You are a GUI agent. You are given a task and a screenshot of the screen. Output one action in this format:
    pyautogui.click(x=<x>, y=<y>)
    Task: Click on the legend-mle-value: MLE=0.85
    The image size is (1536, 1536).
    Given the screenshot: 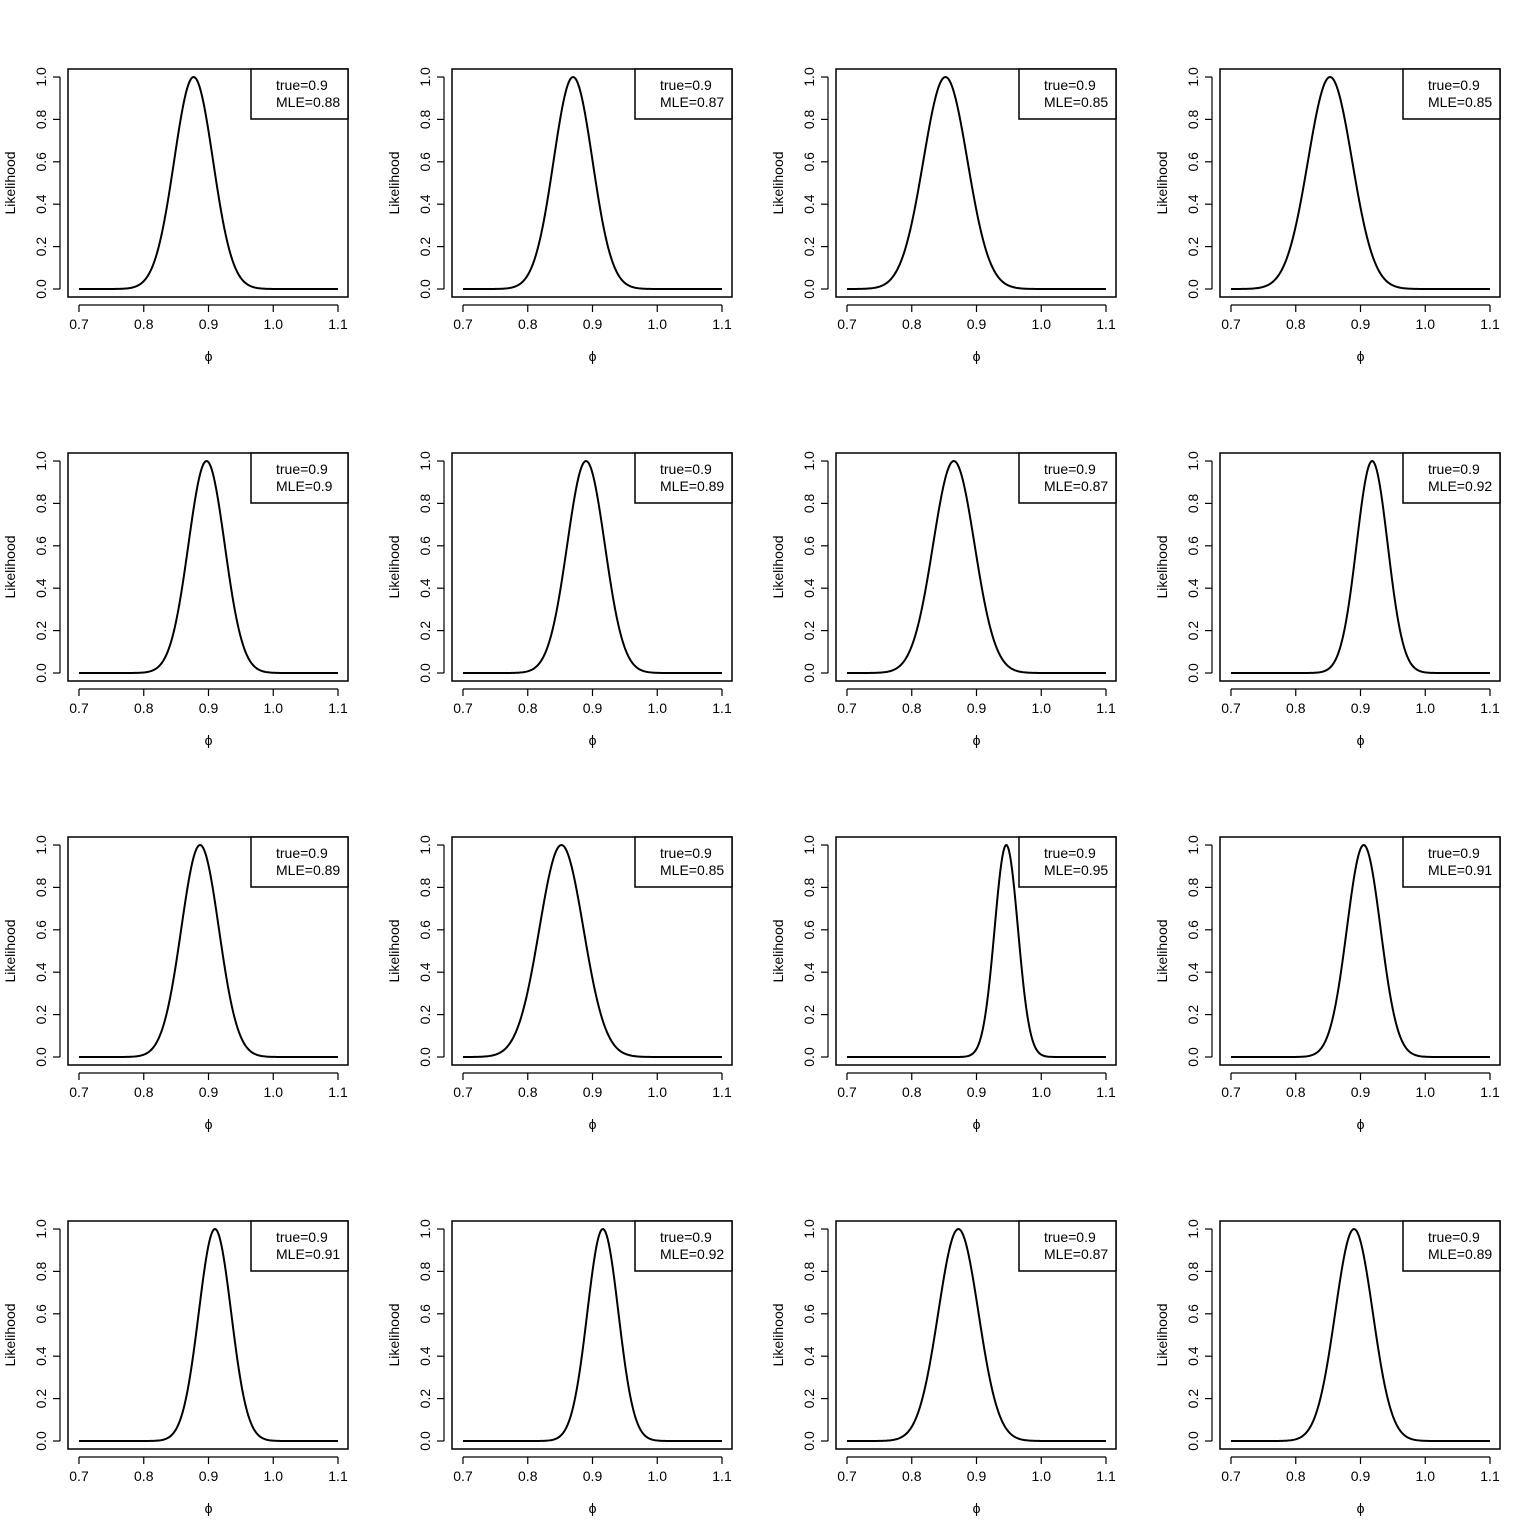 What is the action you would take?
    pyautogui.click(x=1076, y=102)
    